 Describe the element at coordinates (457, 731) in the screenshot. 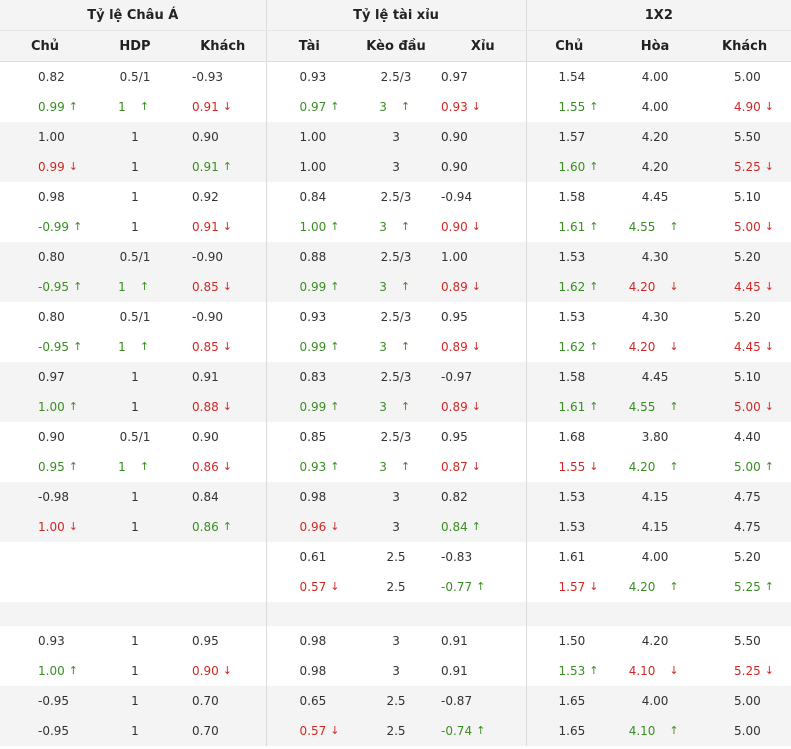

I see `odds-value: -0.74` at that location.